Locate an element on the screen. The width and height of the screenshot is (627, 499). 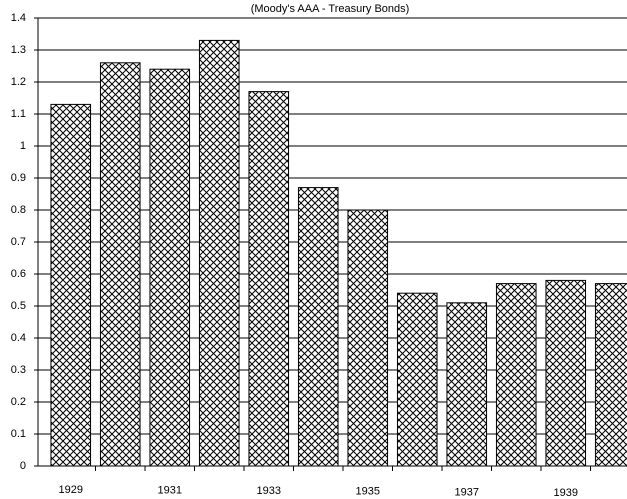
x-tick-label: 1937 is located at coordinates (467, 492).